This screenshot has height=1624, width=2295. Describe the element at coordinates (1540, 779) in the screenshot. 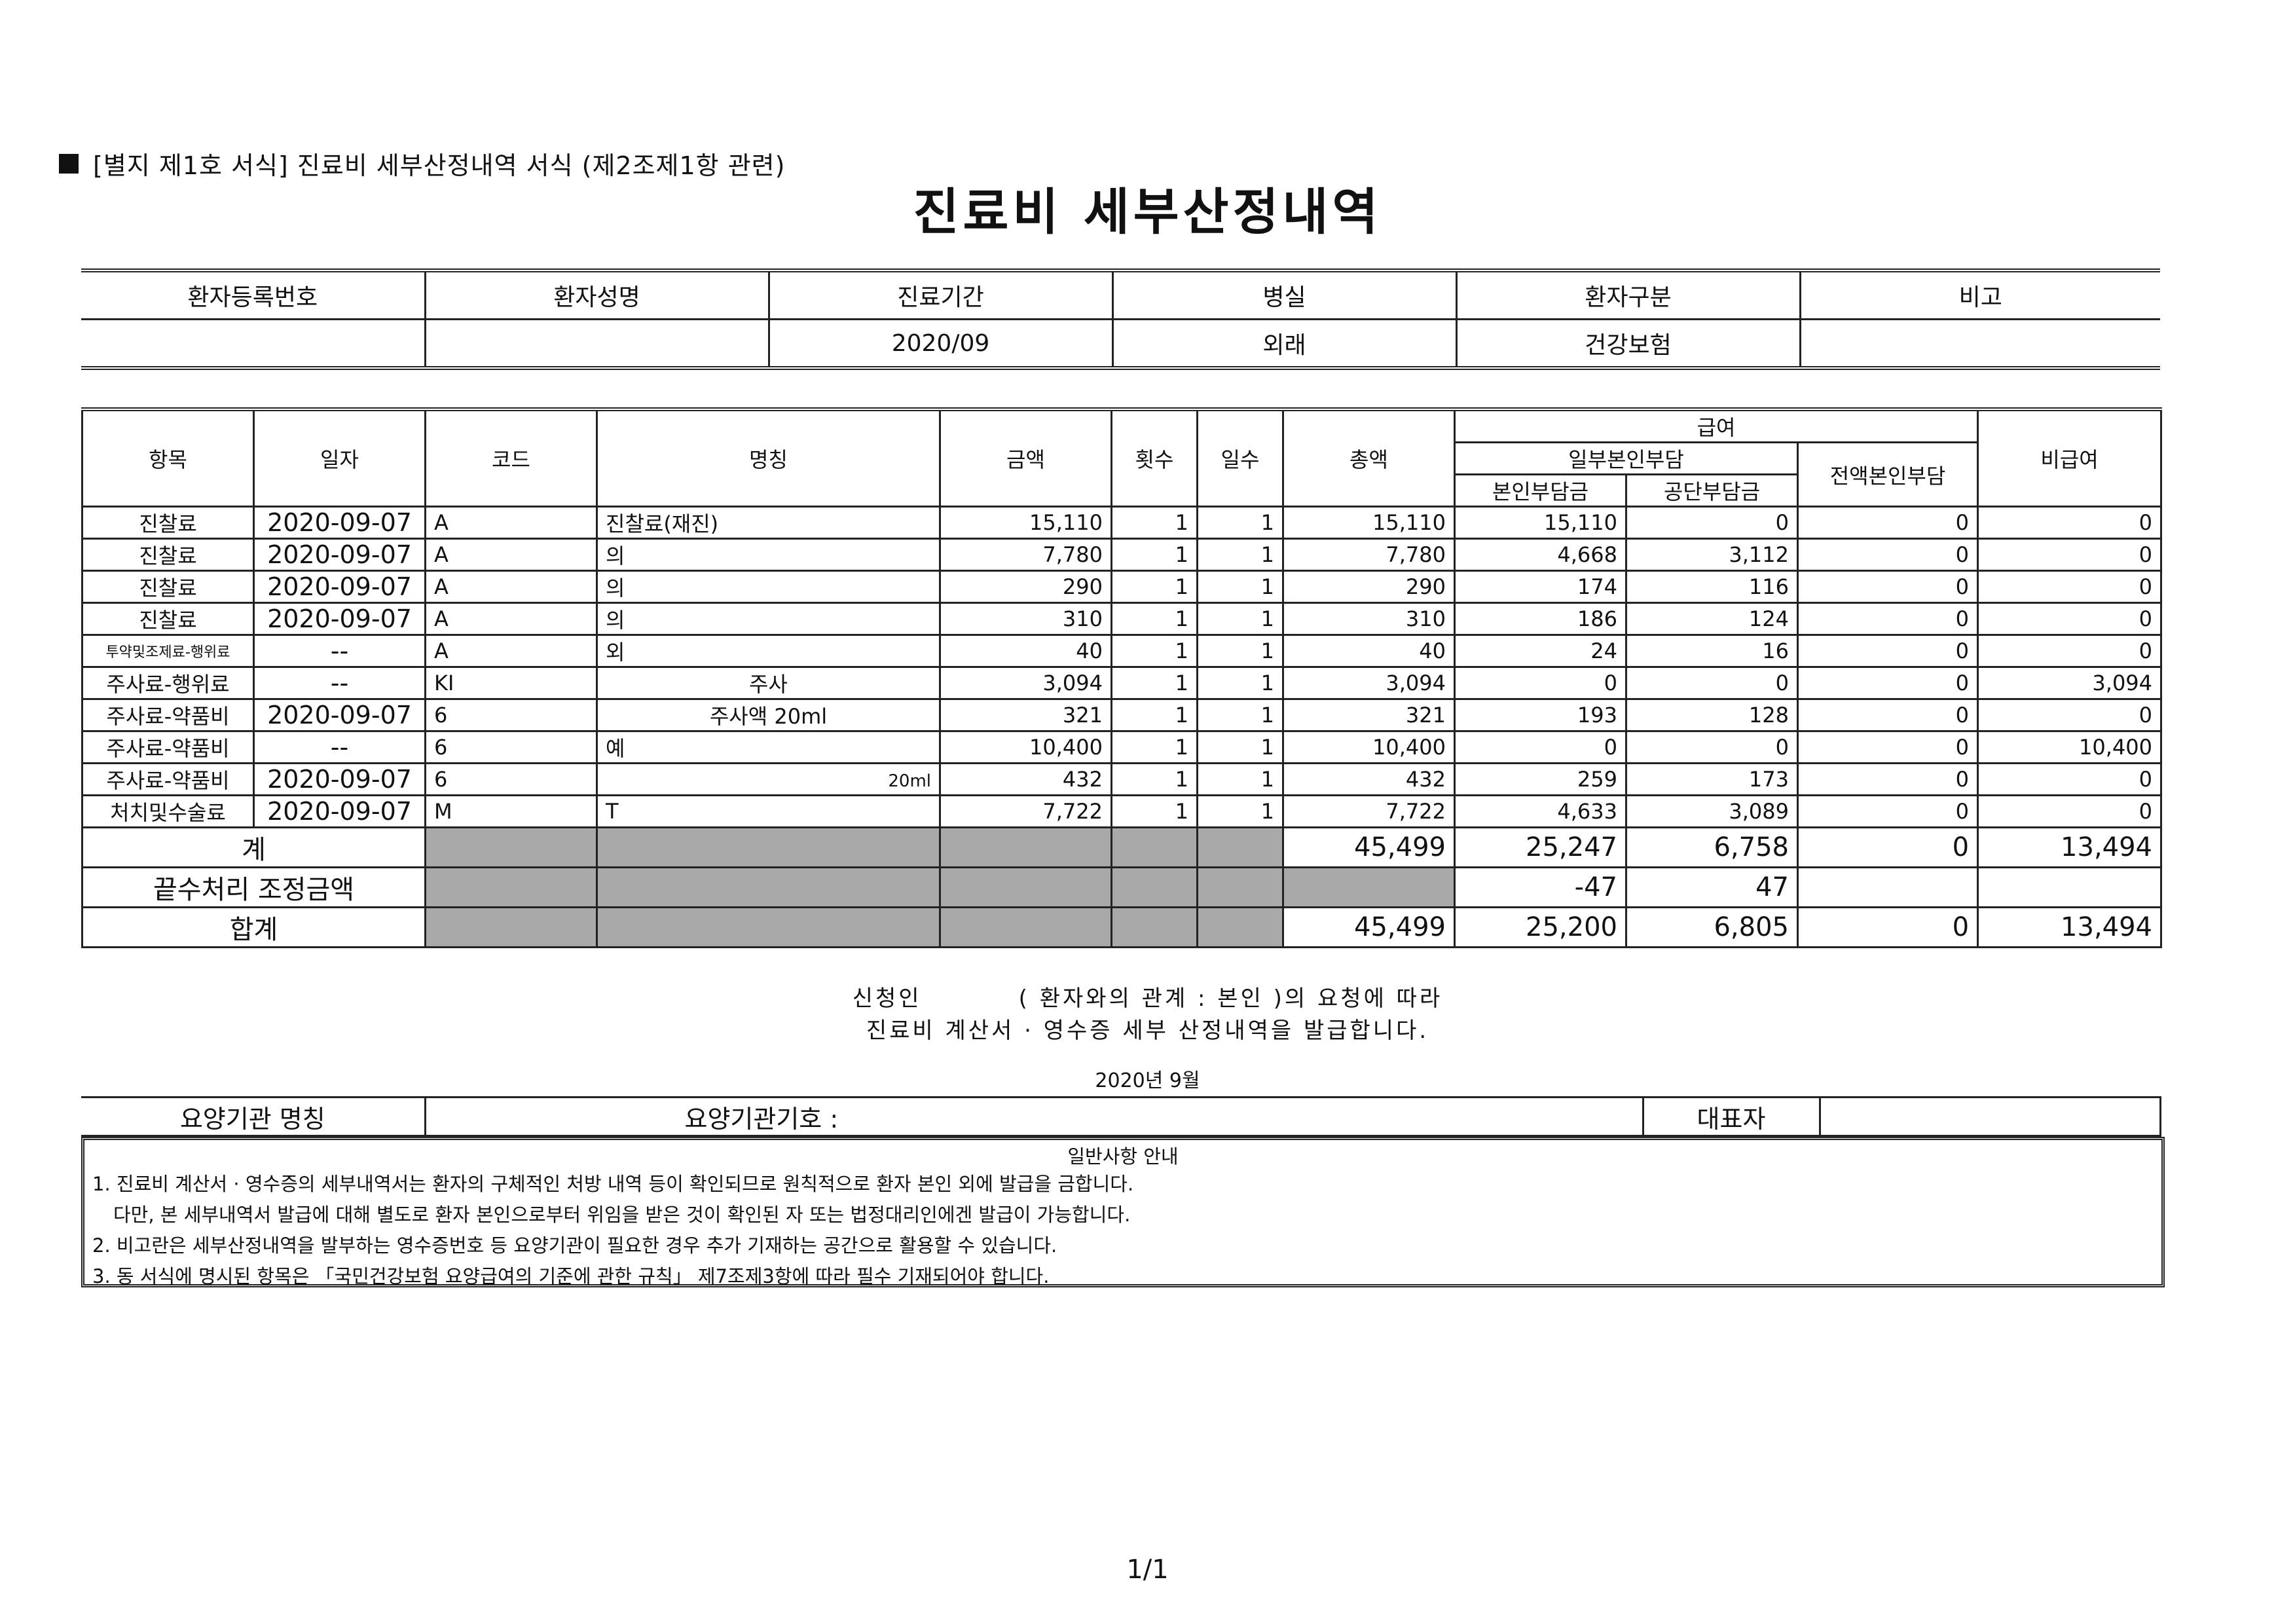

I see `cell-self-pay: 259` at that location.